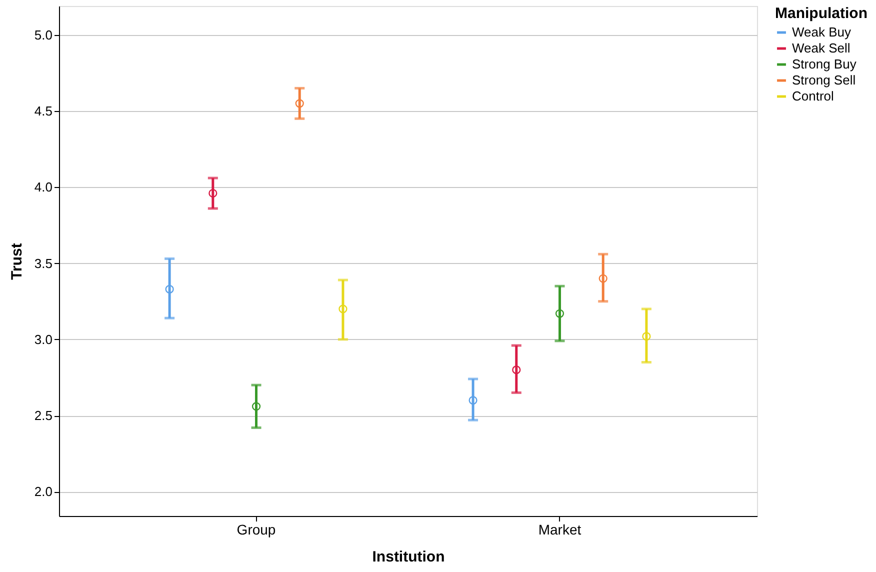 This screenshot has height=572, width=876. What do you see at coordinates (813, 96) in the screenshot?
I see `legend-label: Control` at bounding box center [813, 96].